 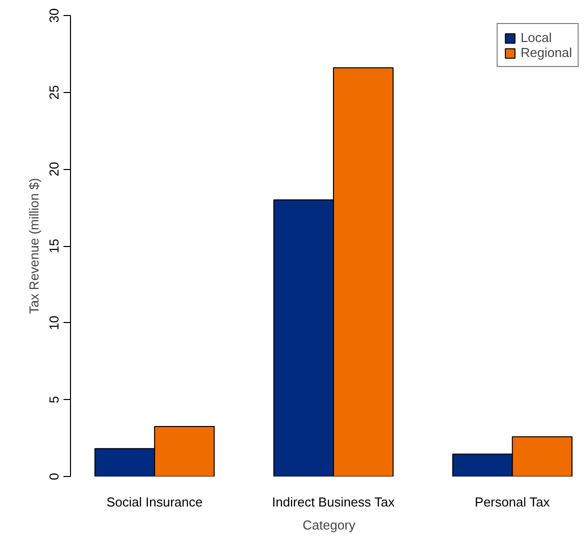 I want to click on x-axis-title: Category, so click(x=329, y=525).